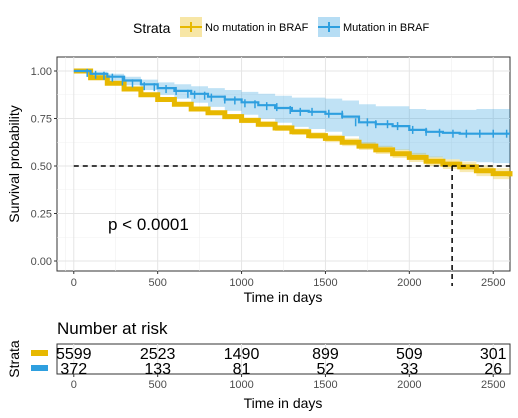  What do you see at coordinates (112, 328) in the screenshot?
I see `risk-table-title: Number at risk` at bounding box center [112, 328].